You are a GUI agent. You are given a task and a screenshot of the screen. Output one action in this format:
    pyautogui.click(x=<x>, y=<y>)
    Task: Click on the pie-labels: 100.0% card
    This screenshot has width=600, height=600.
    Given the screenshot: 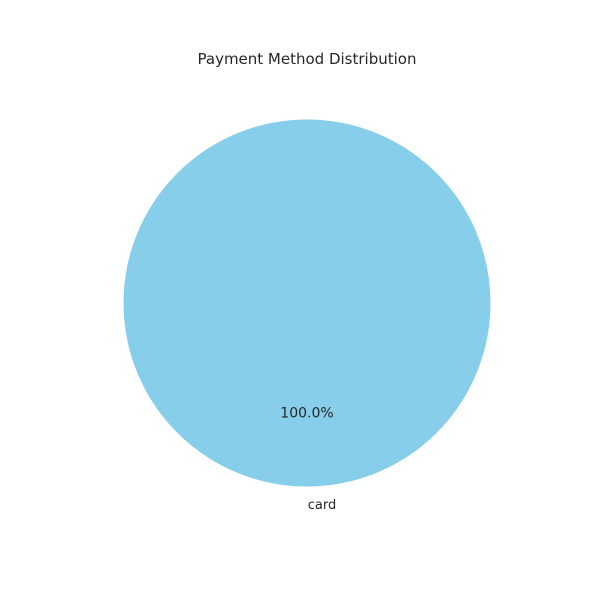 What is the action you would take?
    pyautogui.click(x=308, y=459)
    